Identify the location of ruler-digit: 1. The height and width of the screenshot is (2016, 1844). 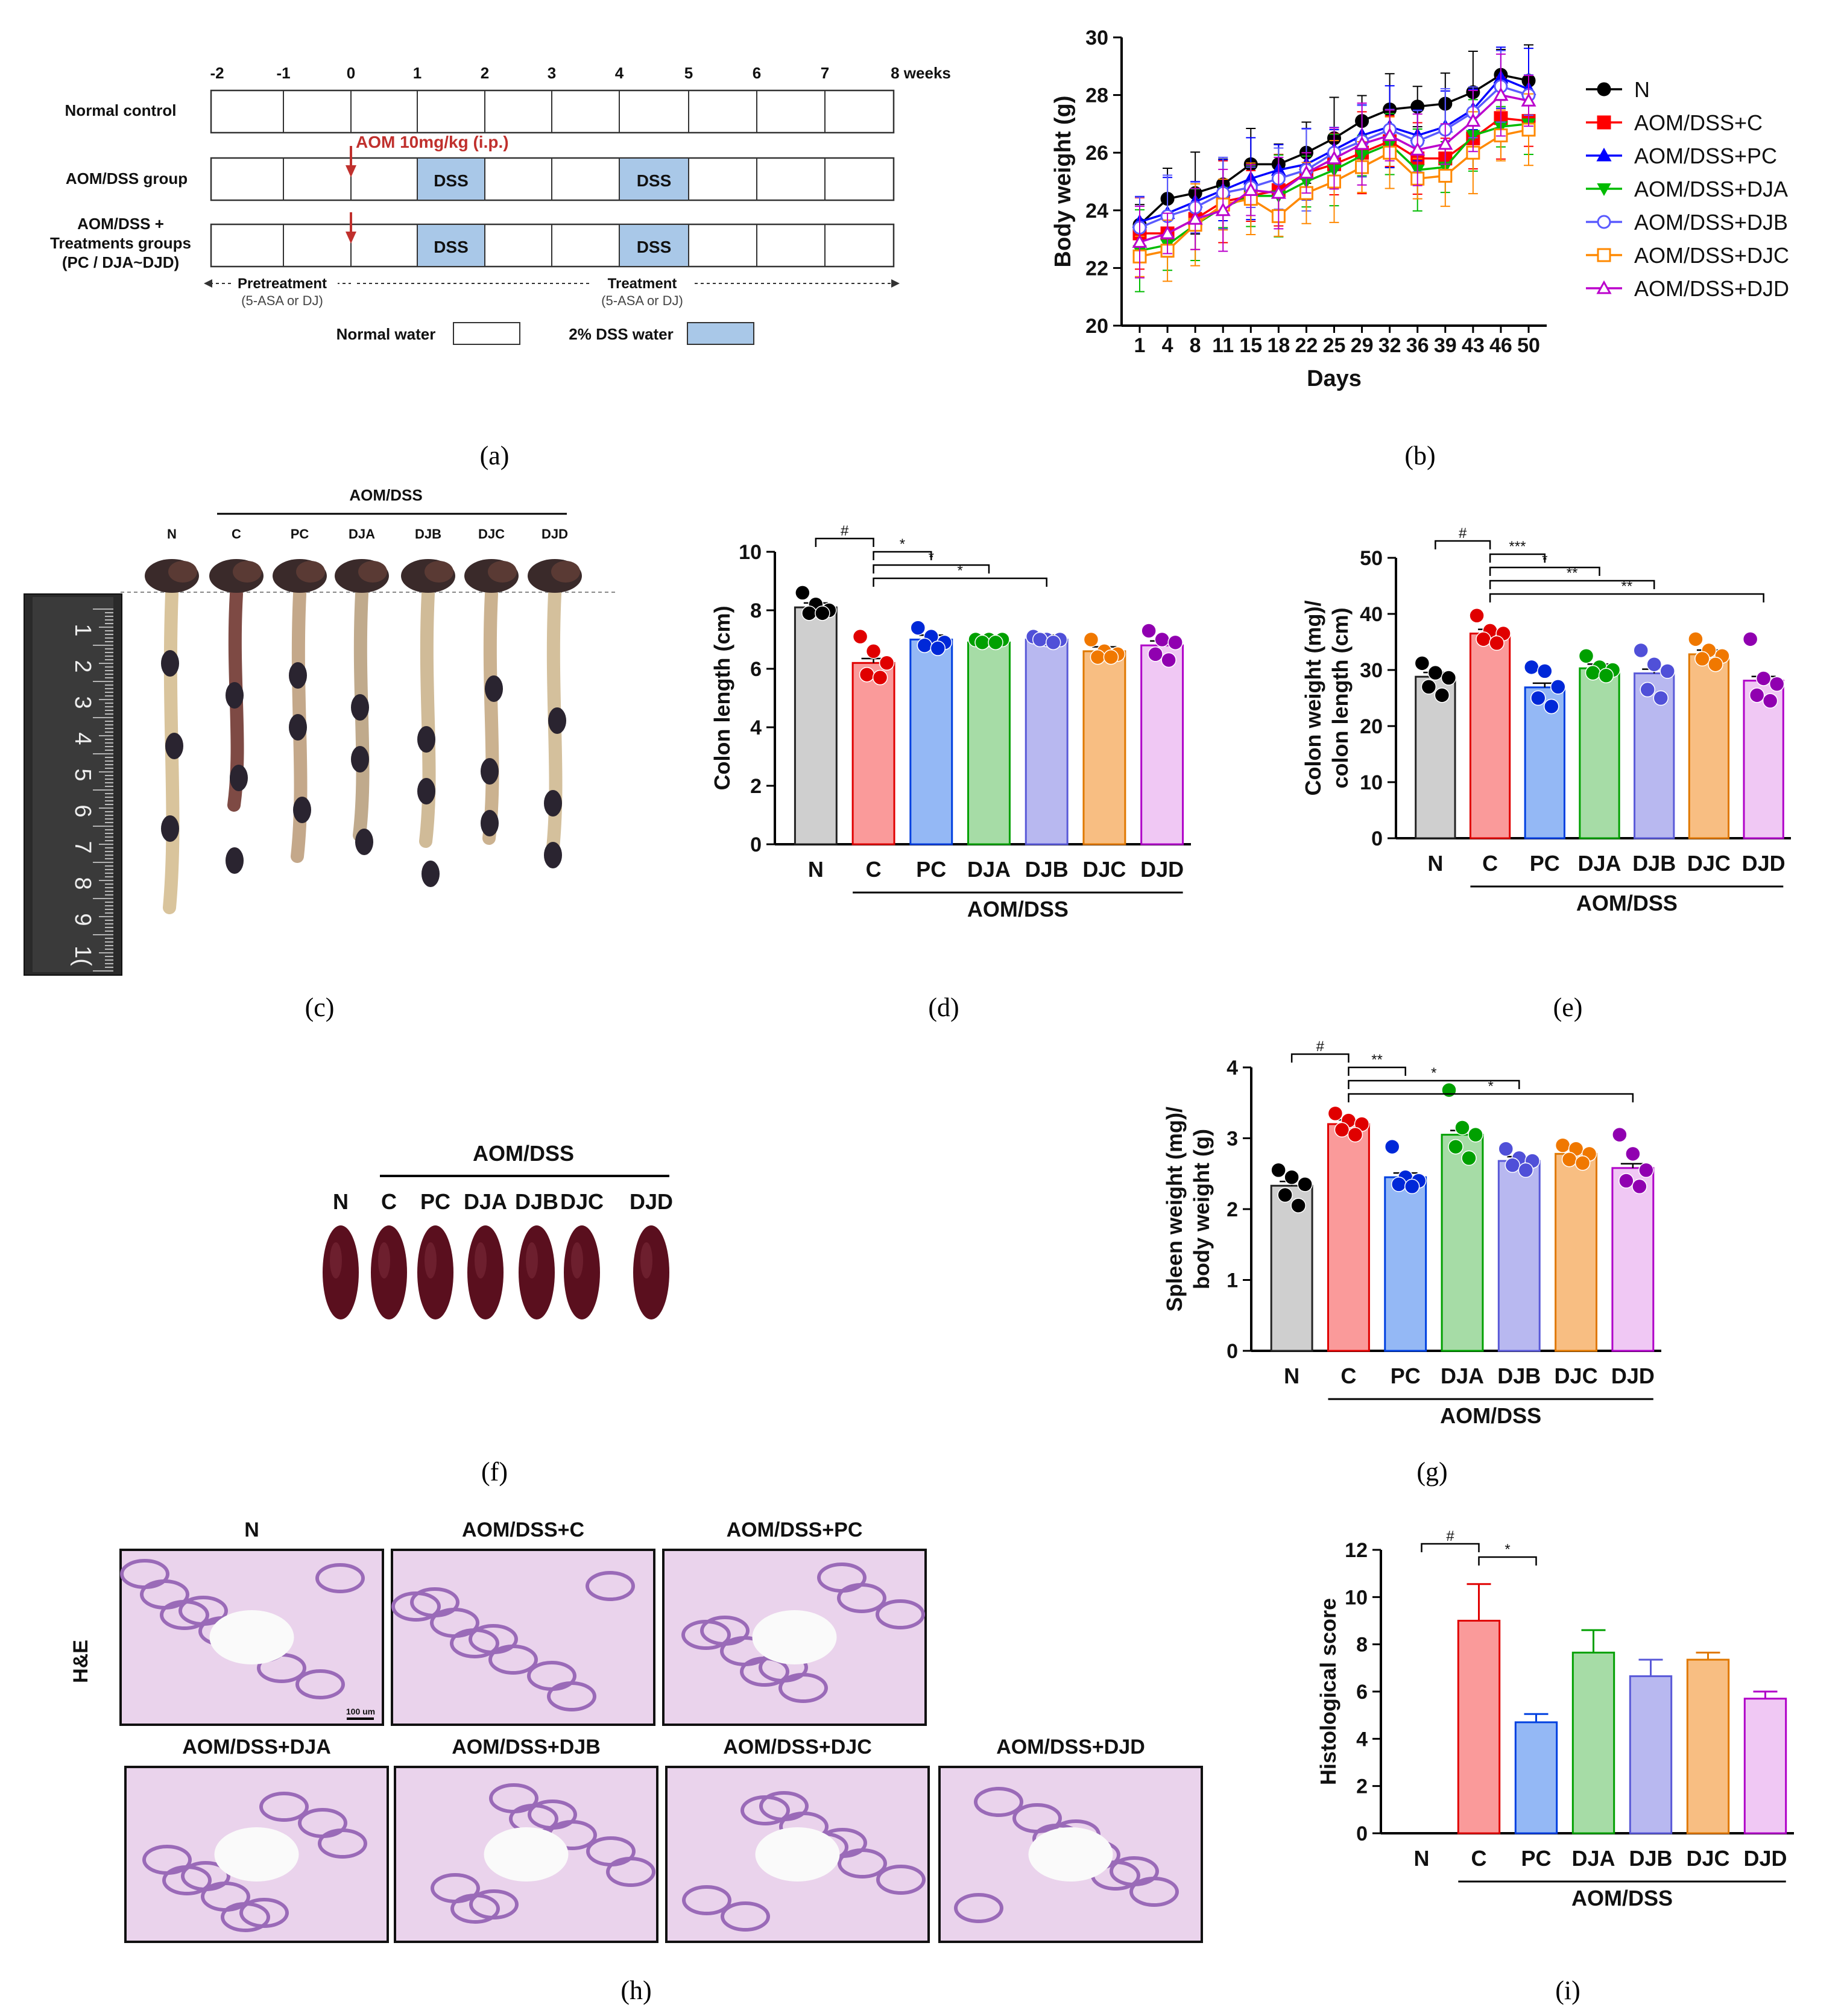
(83, 630).